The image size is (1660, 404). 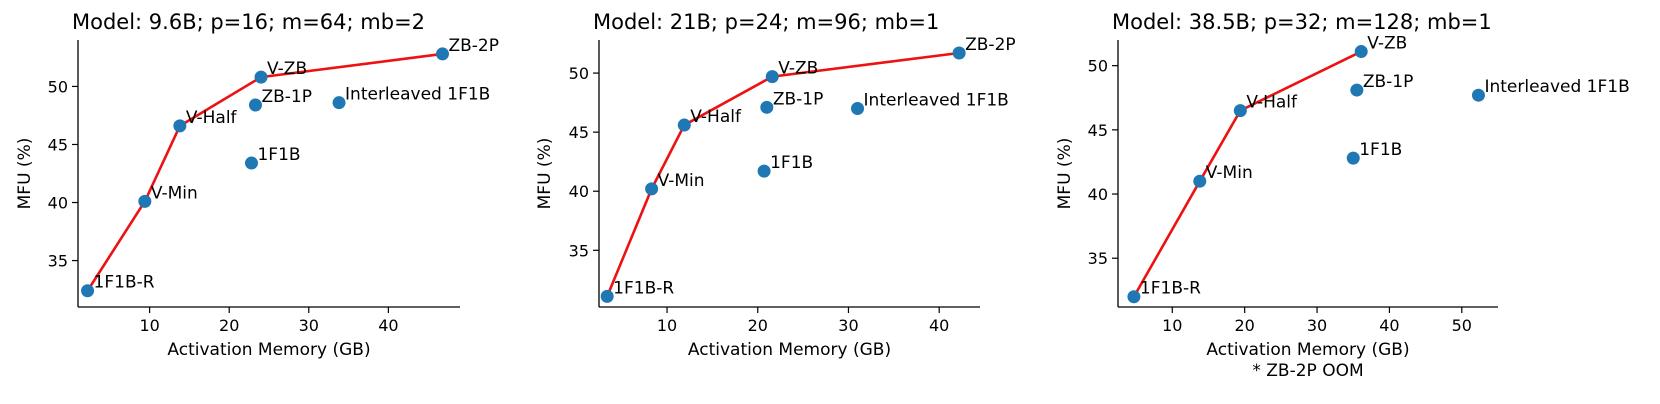 I want to click on chart-title: Model: 38.5B; p=32; m=128; mb=1, so click(x=1302, y=22).